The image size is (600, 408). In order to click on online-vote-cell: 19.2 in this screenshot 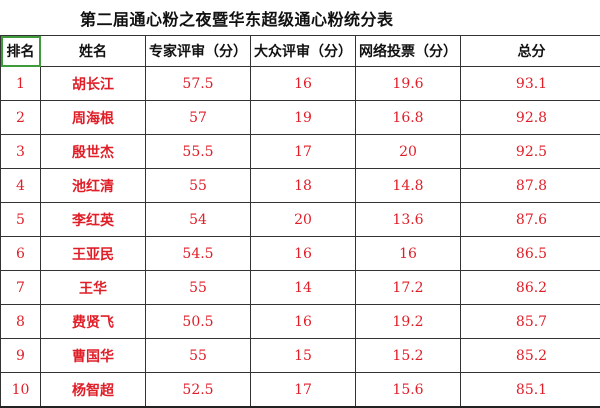, I will do `click(408, 322)`.